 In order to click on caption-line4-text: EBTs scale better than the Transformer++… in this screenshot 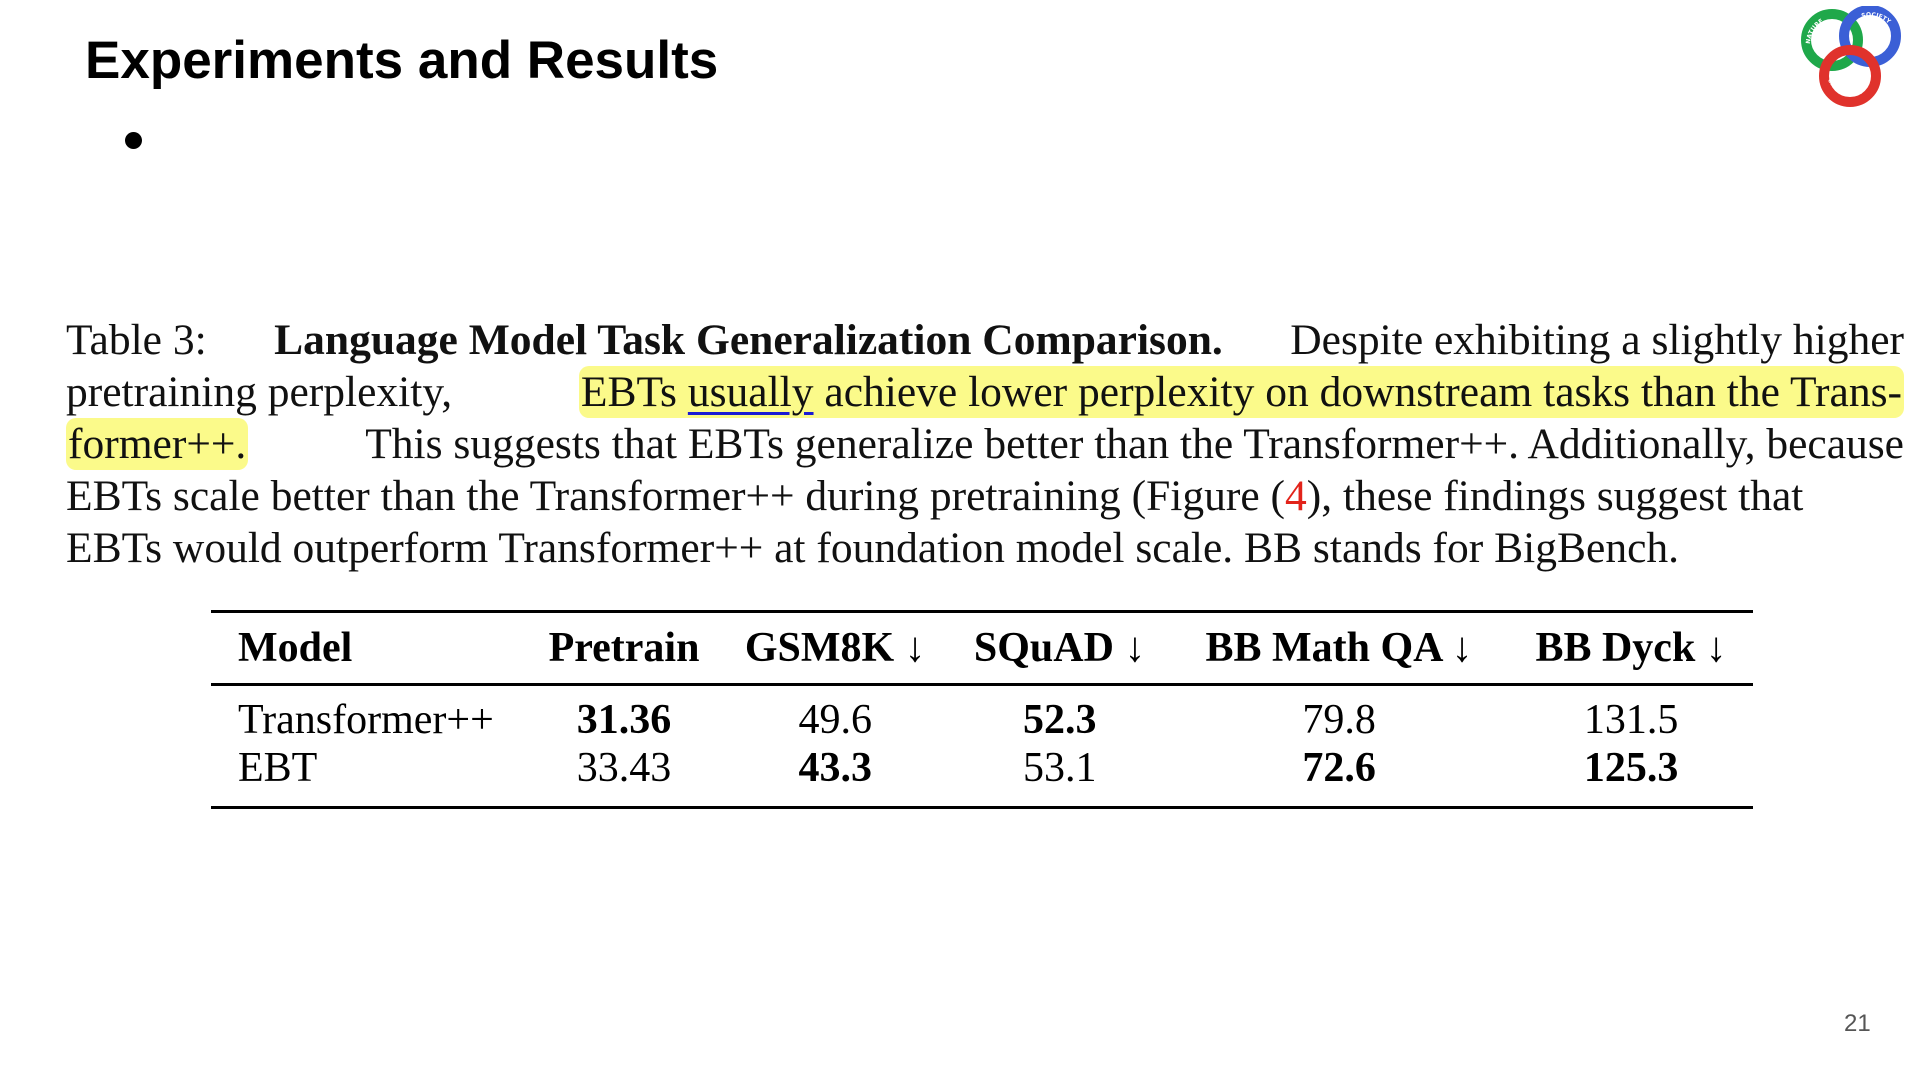, I will do `click(935, 496)`.